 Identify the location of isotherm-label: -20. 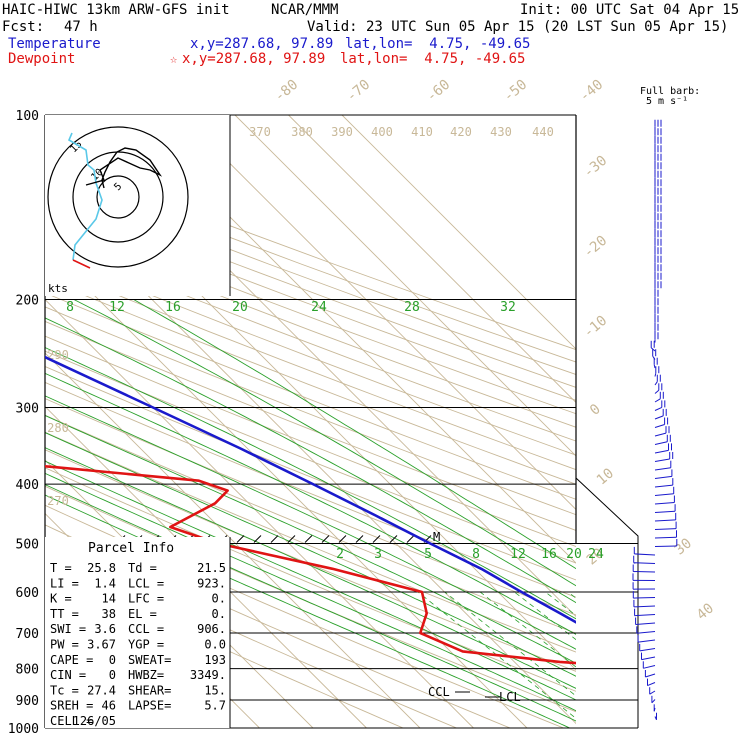
(596, 247).